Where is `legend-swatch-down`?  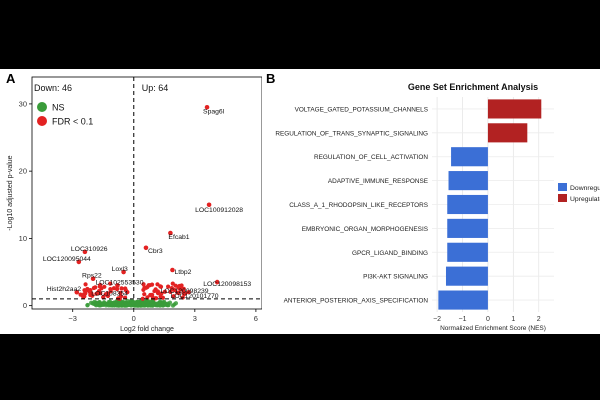 legend-swatch-down is located at coordinates (562, 187).